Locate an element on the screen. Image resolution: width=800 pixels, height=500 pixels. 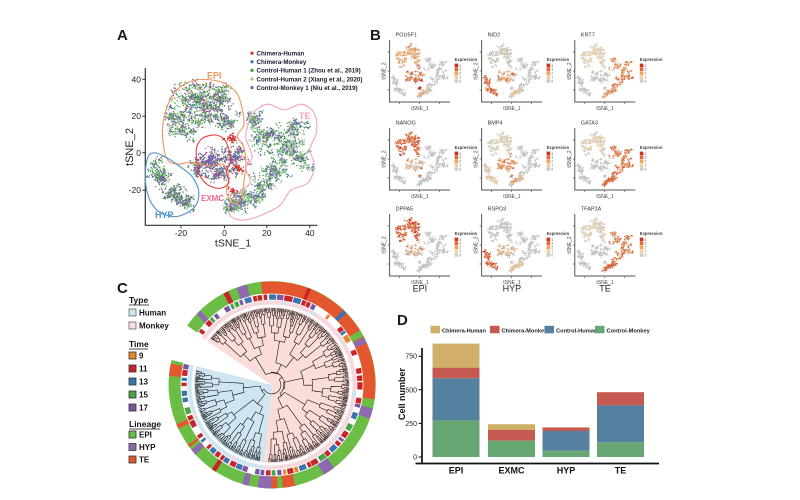
svg-text:Control-Human 2 (Xiang et al.,: Control-Human 2 (Xiang et al., 2020) is located at coordinates (310, 79).